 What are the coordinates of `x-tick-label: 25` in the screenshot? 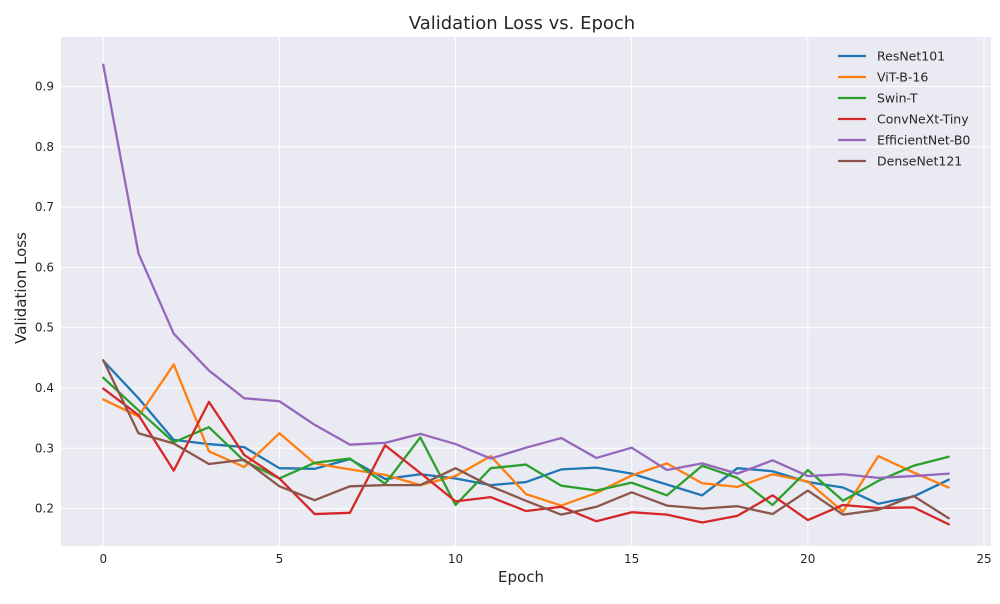 It's located at (983, 559).